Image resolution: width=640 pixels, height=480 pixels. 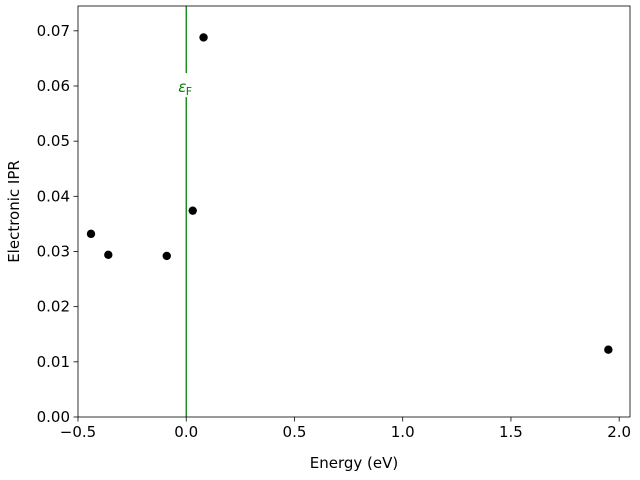 What do you see at coordinates (53, 362) in the screenshot?
I see `y-tick-label: 0.01` at bounding box center [53, 362].